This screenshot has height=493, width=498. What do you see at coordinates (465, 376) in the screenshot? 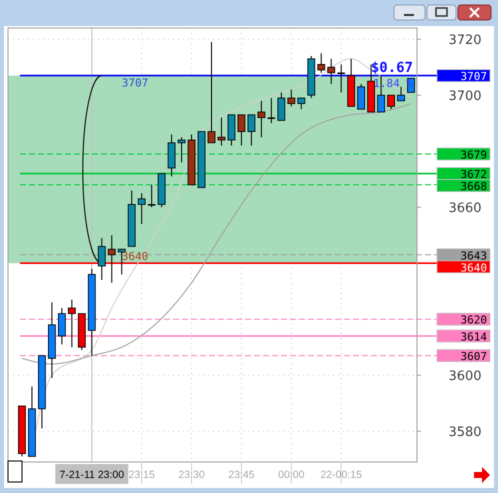
I see `y-tick-label: 3600` at bounding box center [465, 376].